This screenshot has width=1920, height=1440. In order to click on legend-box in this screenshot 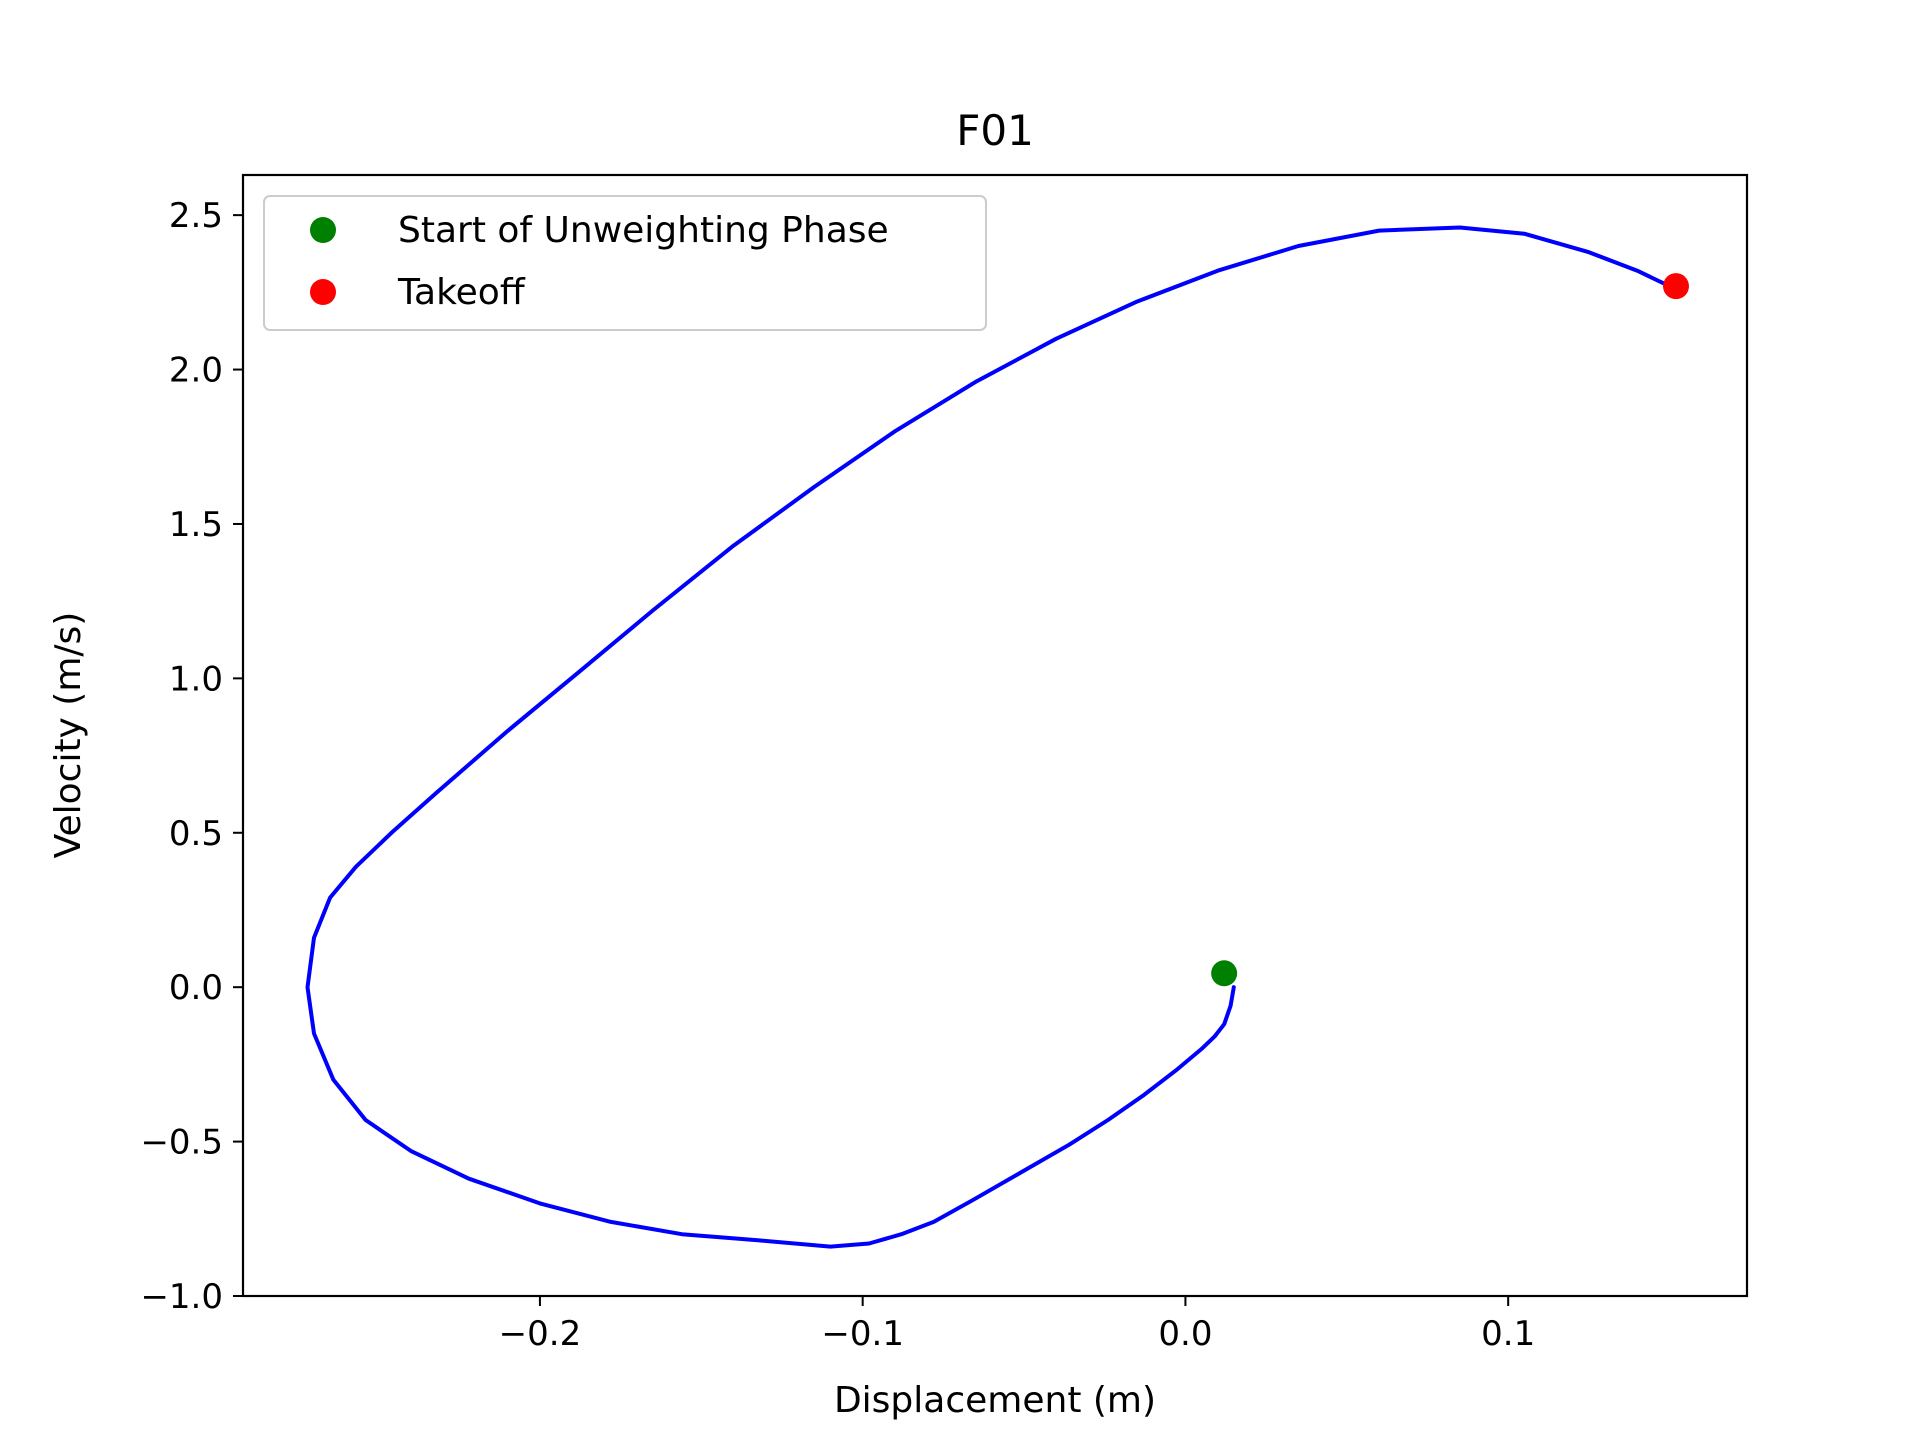, I will do `click(625, 263)`.